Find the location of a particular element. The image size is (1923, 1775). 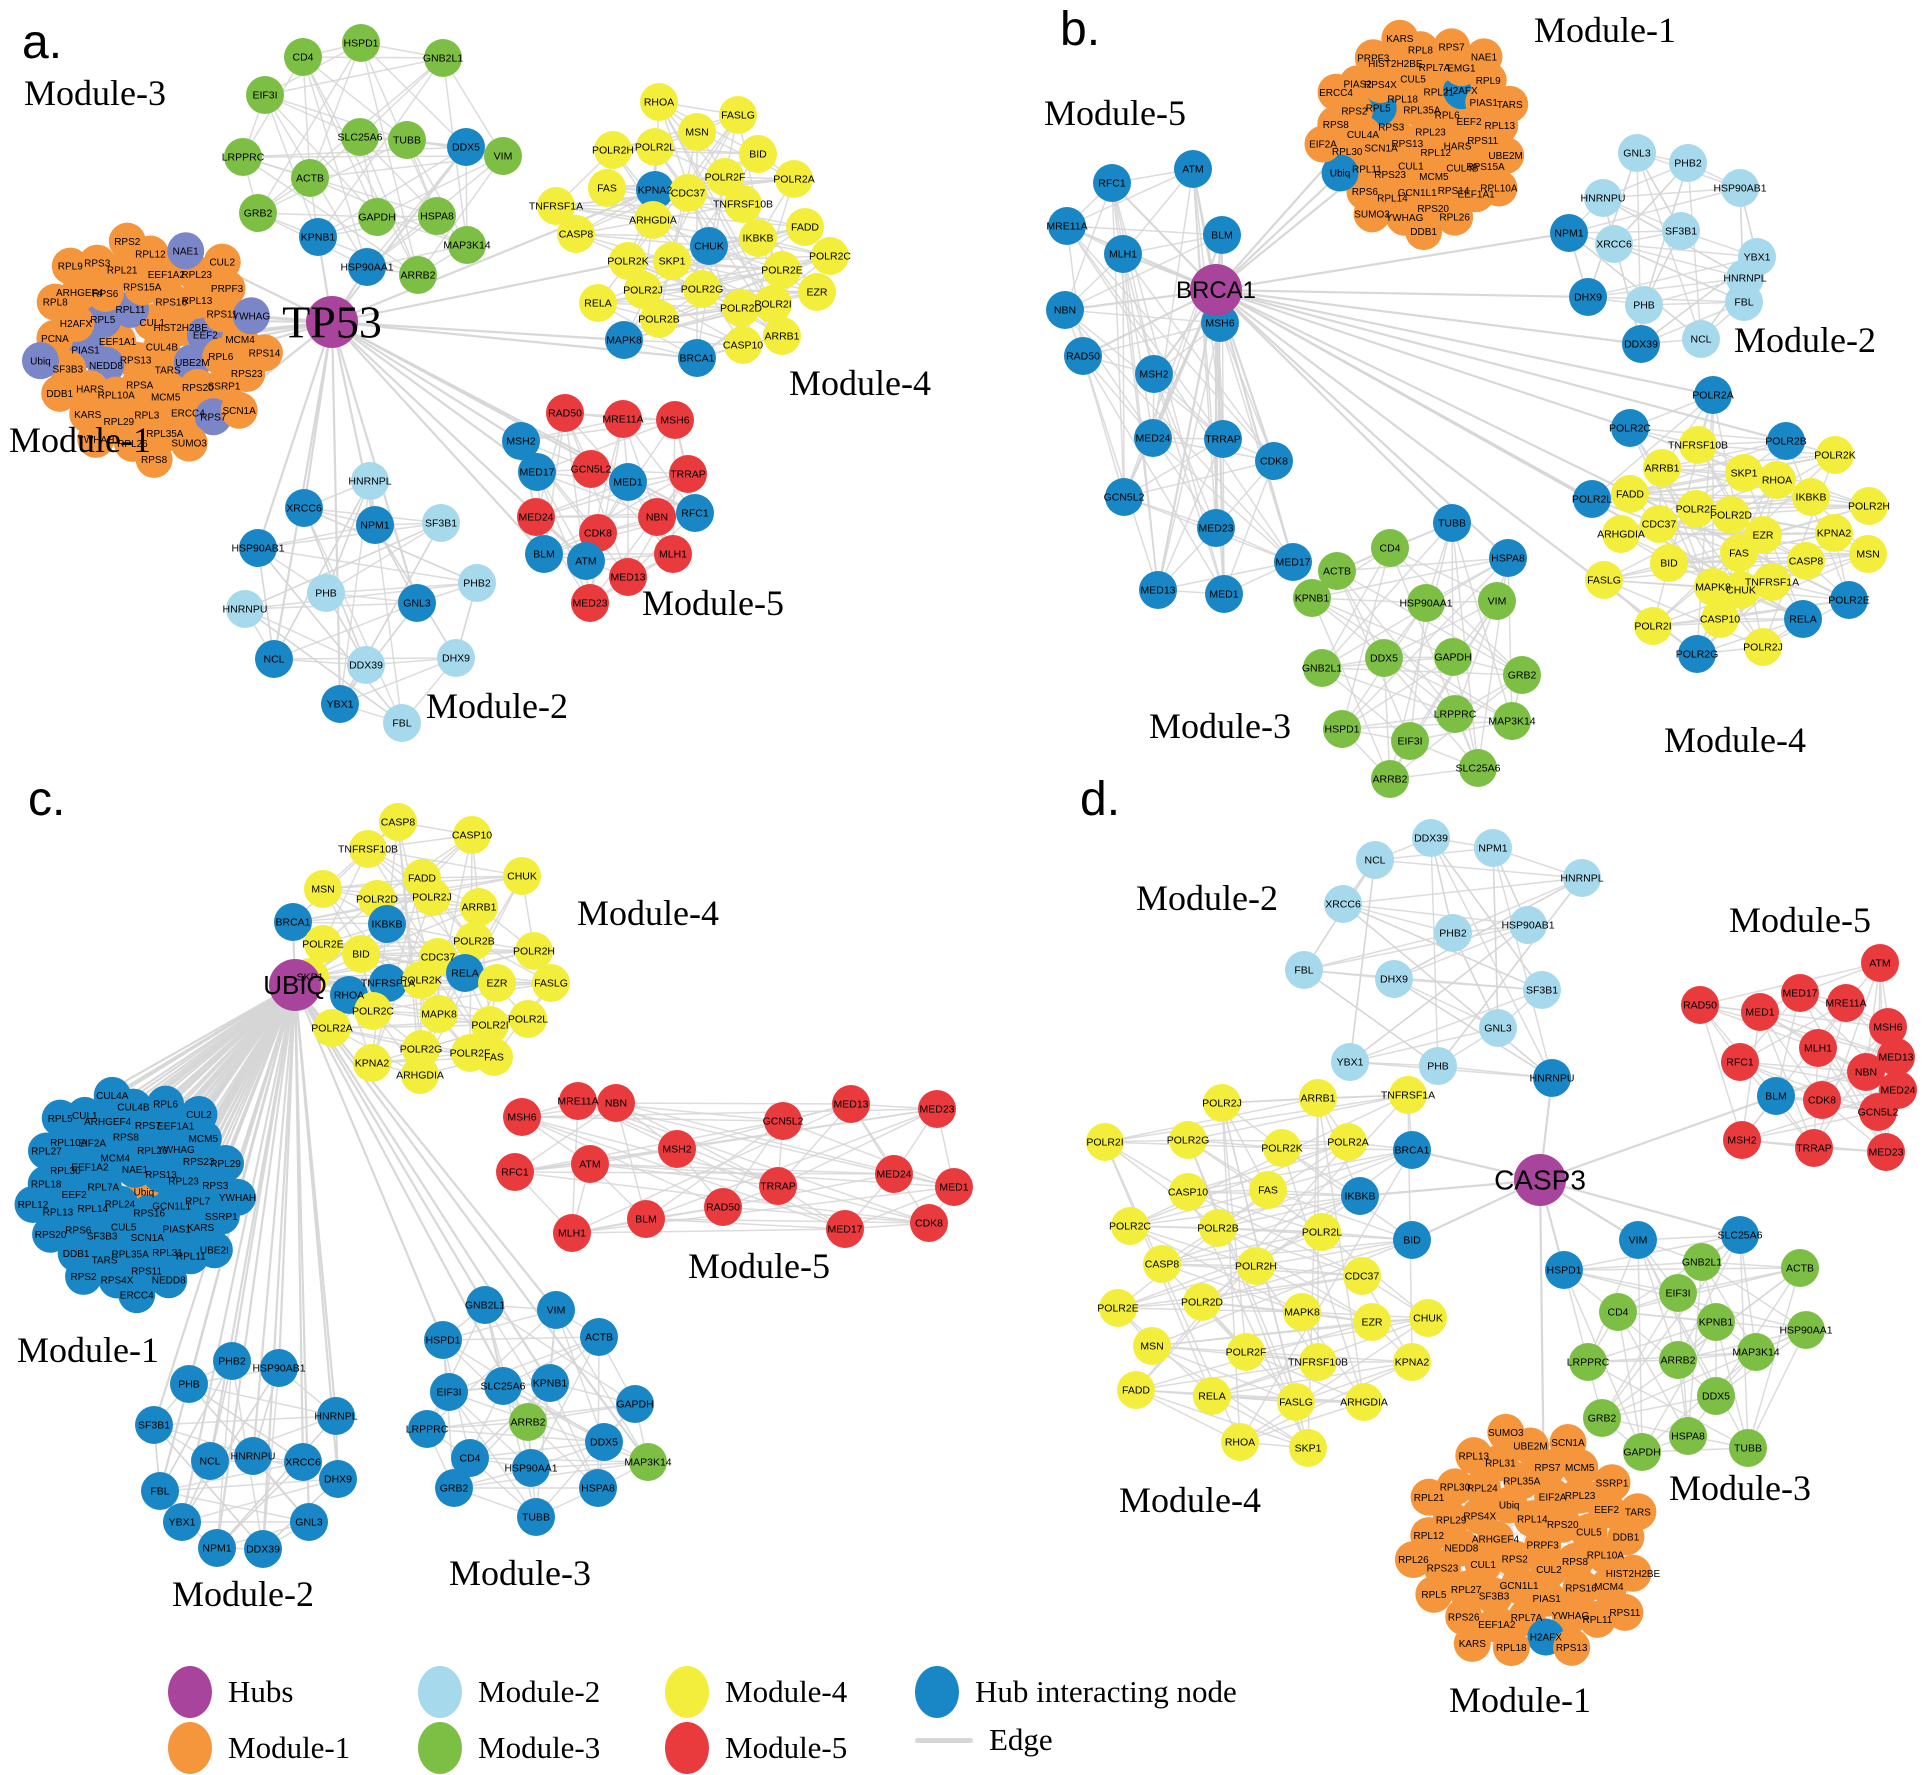

node-MED1 is located at coordinates (1224, 594).